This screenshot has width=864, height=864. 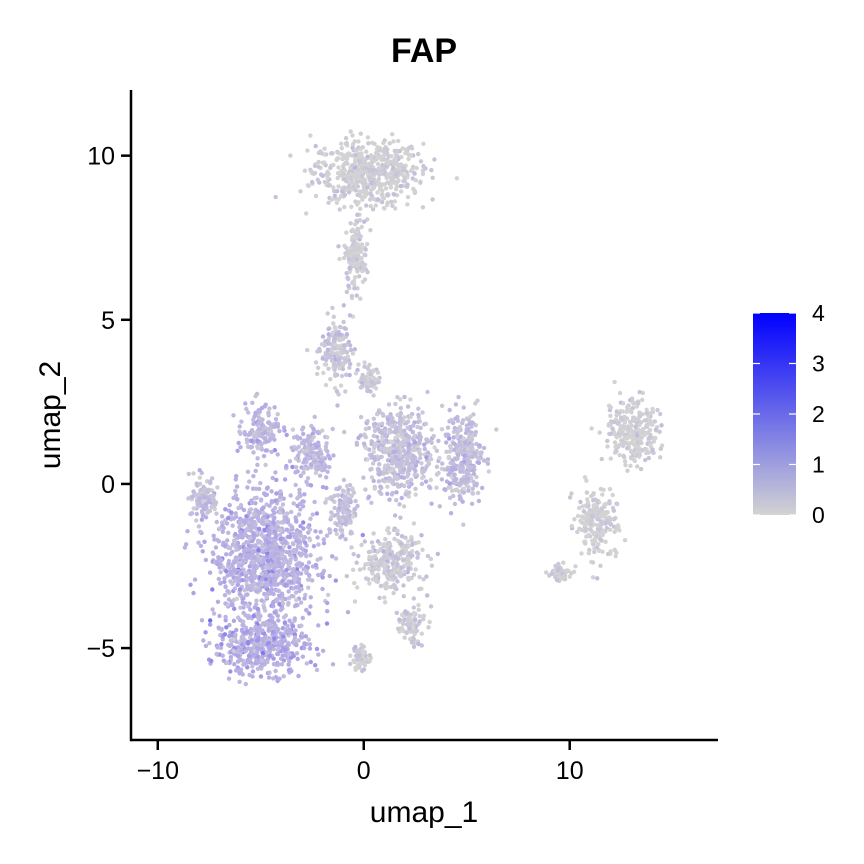 I want to click on legend-tick-label: 1, so click(x=818, y=465).